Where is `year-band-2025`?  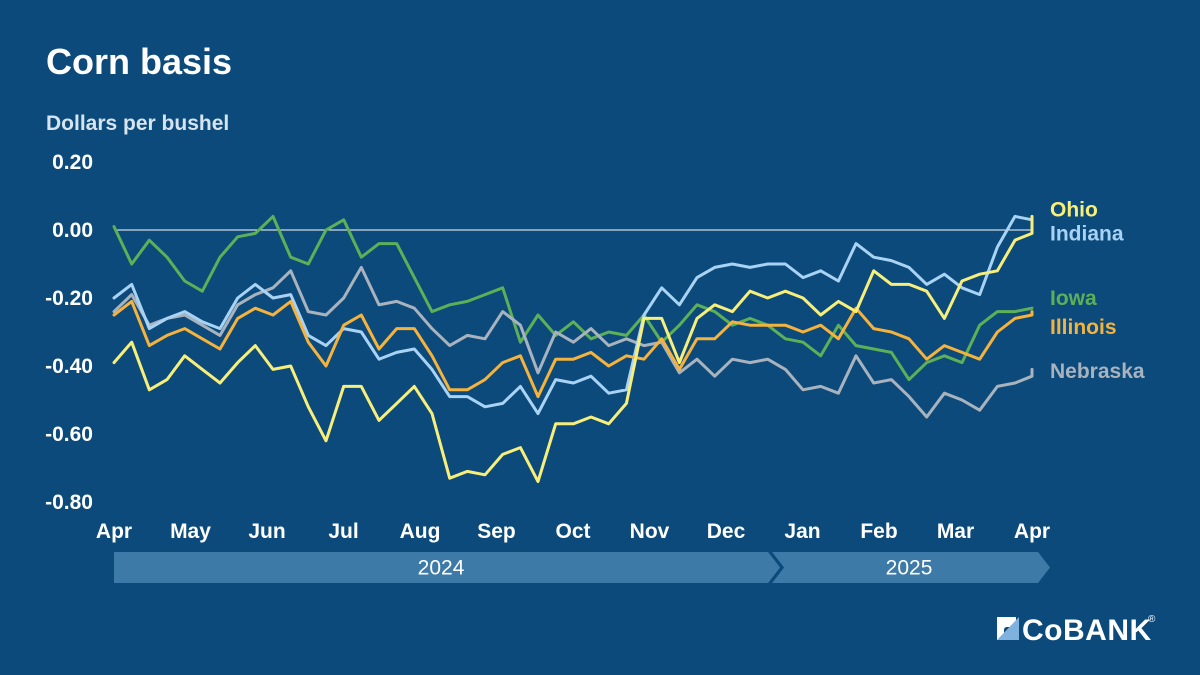
year-band-2025 is located at coordinates (911, 567).